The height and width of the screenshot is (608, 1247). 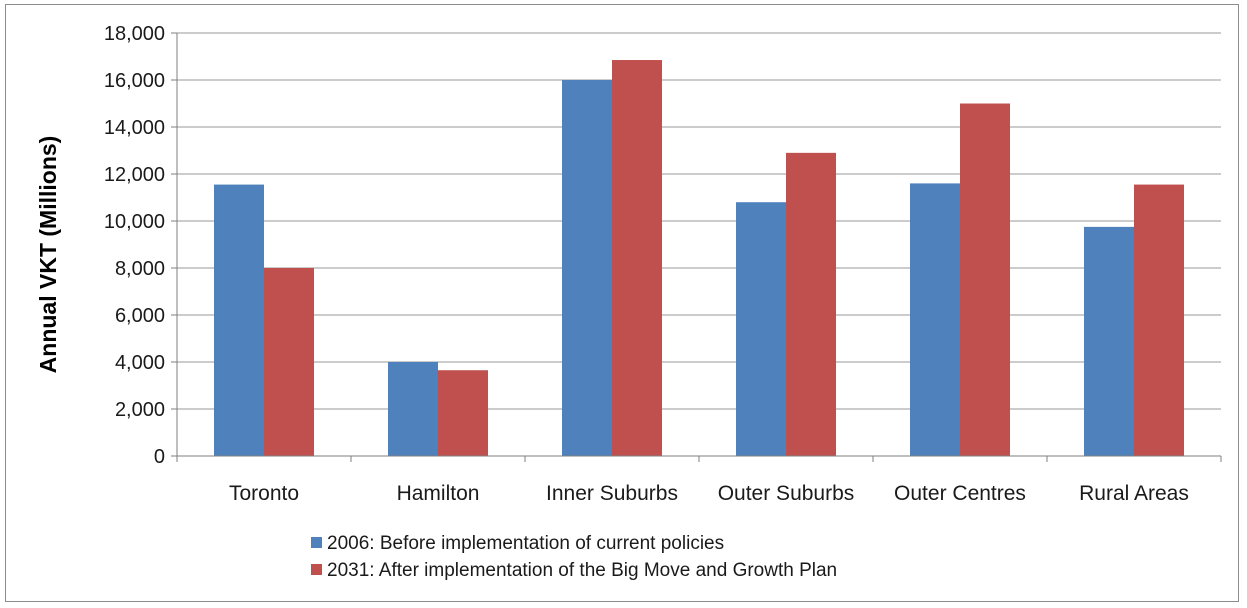 What do you see at coordinates (140, 316) in the screenshot?
I see `y-tick-label: 6,000` at bounding box center [140, 316].